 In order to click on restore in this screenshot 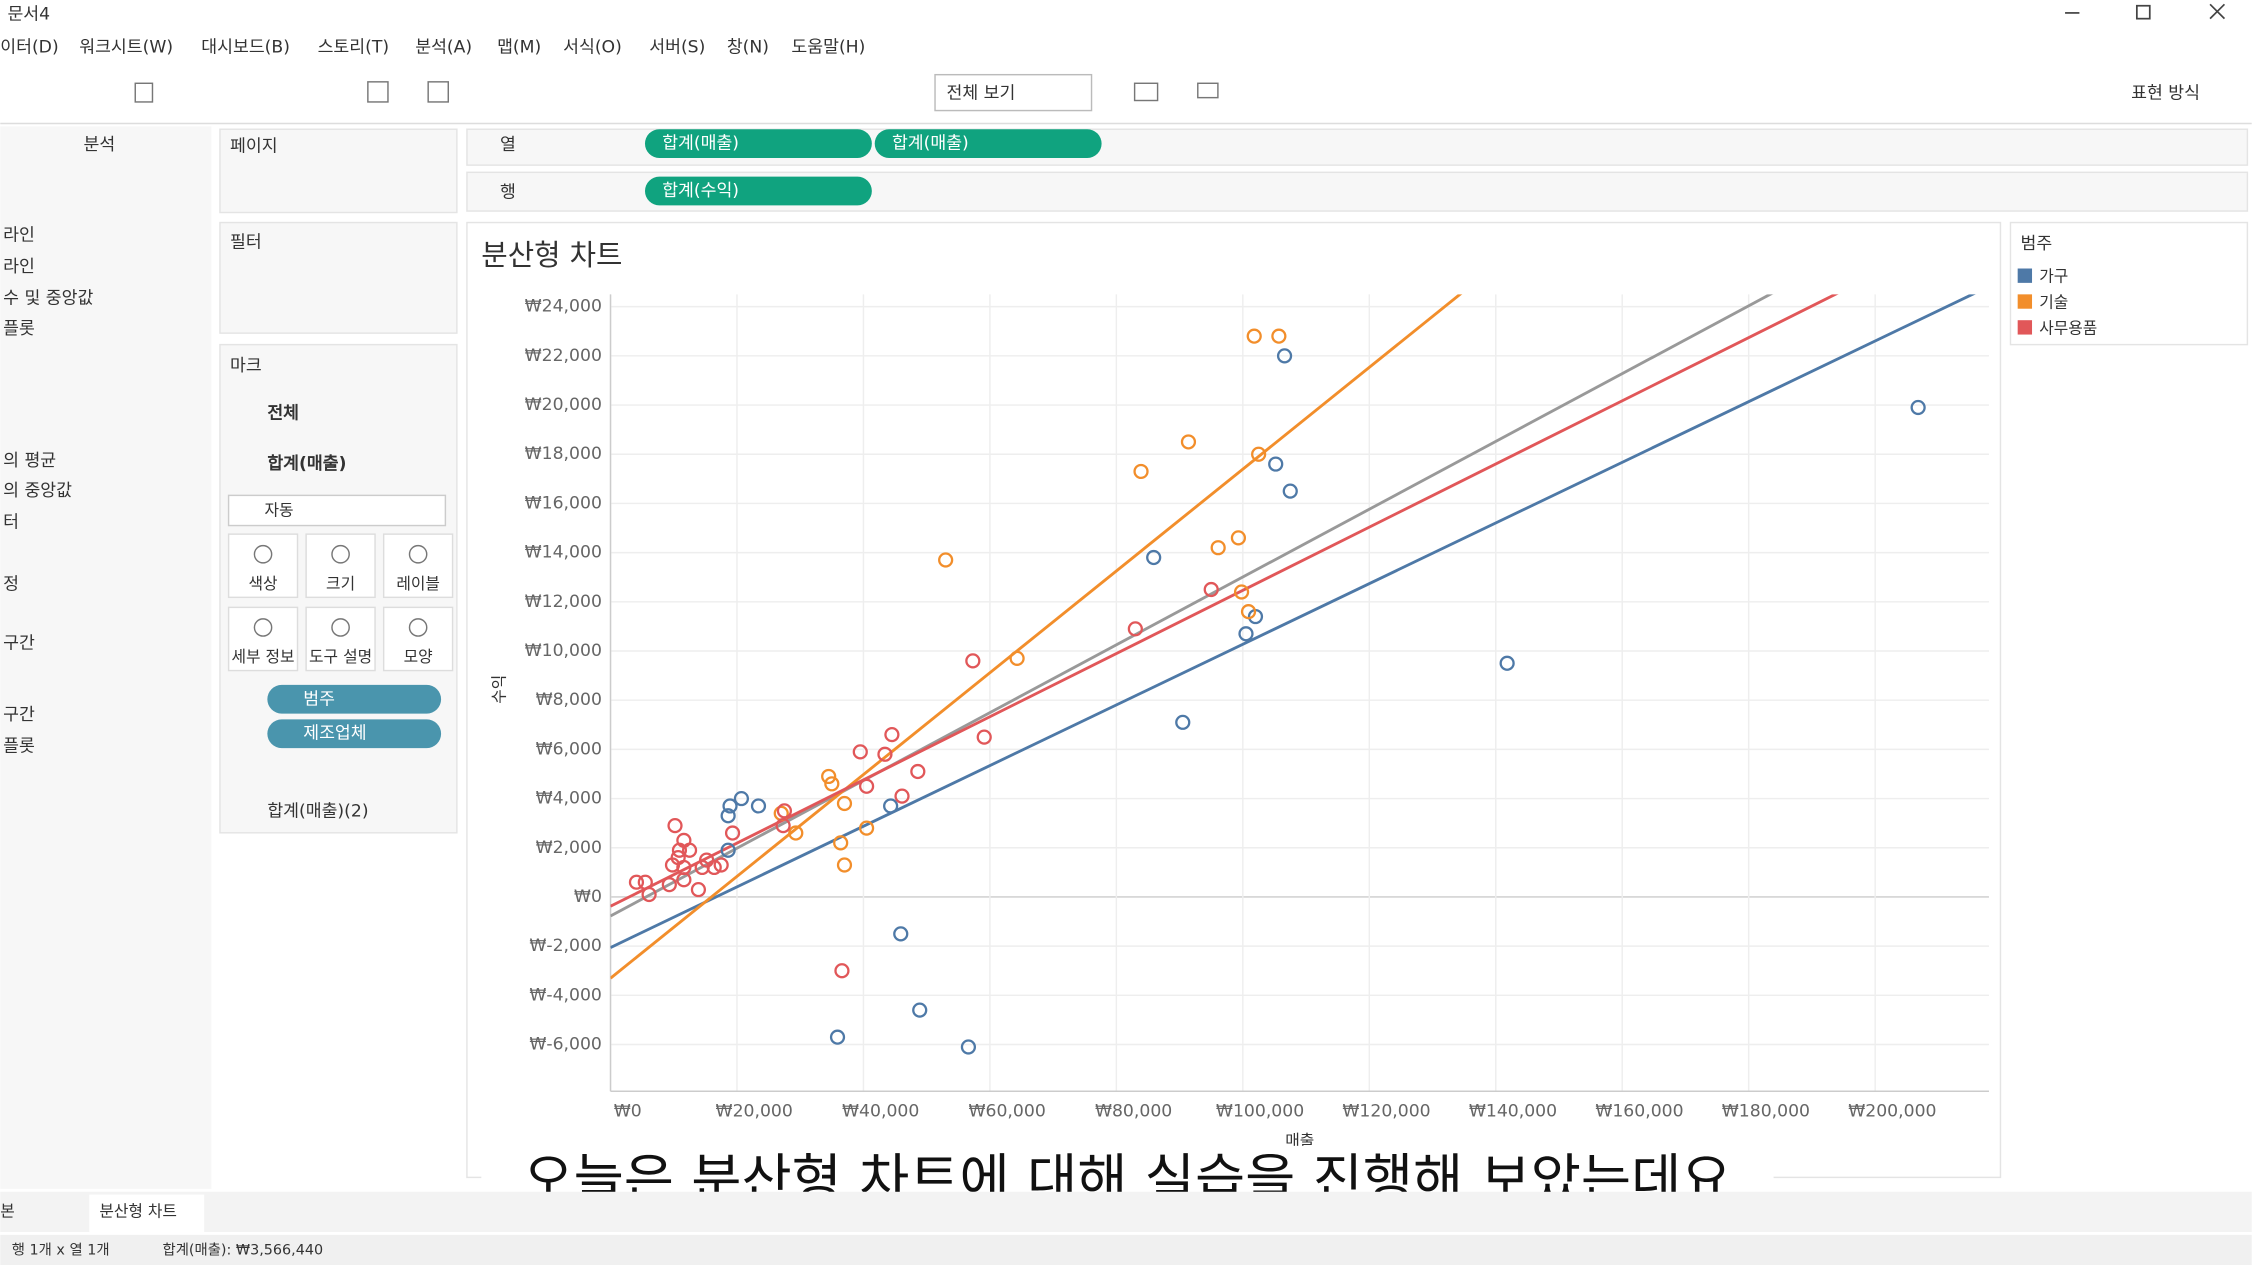, I will do `click(2143, 12)`.